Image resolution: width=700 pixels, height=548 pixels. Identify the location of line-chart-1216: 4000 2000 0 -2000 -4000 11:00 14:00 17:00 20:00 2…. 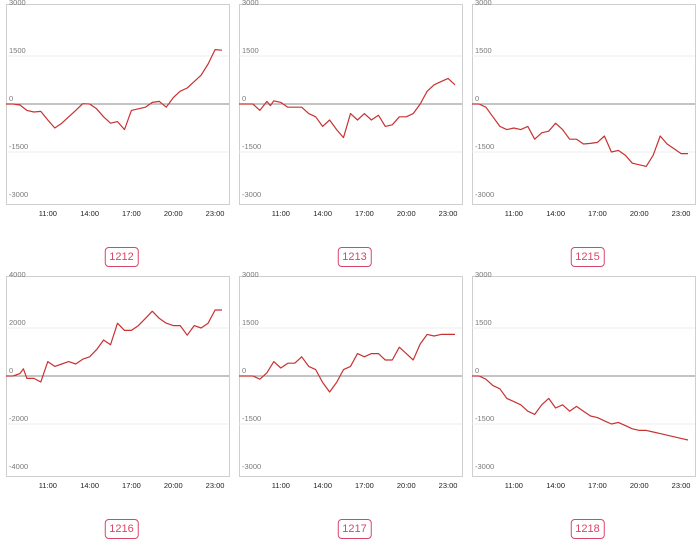
(118, 380).